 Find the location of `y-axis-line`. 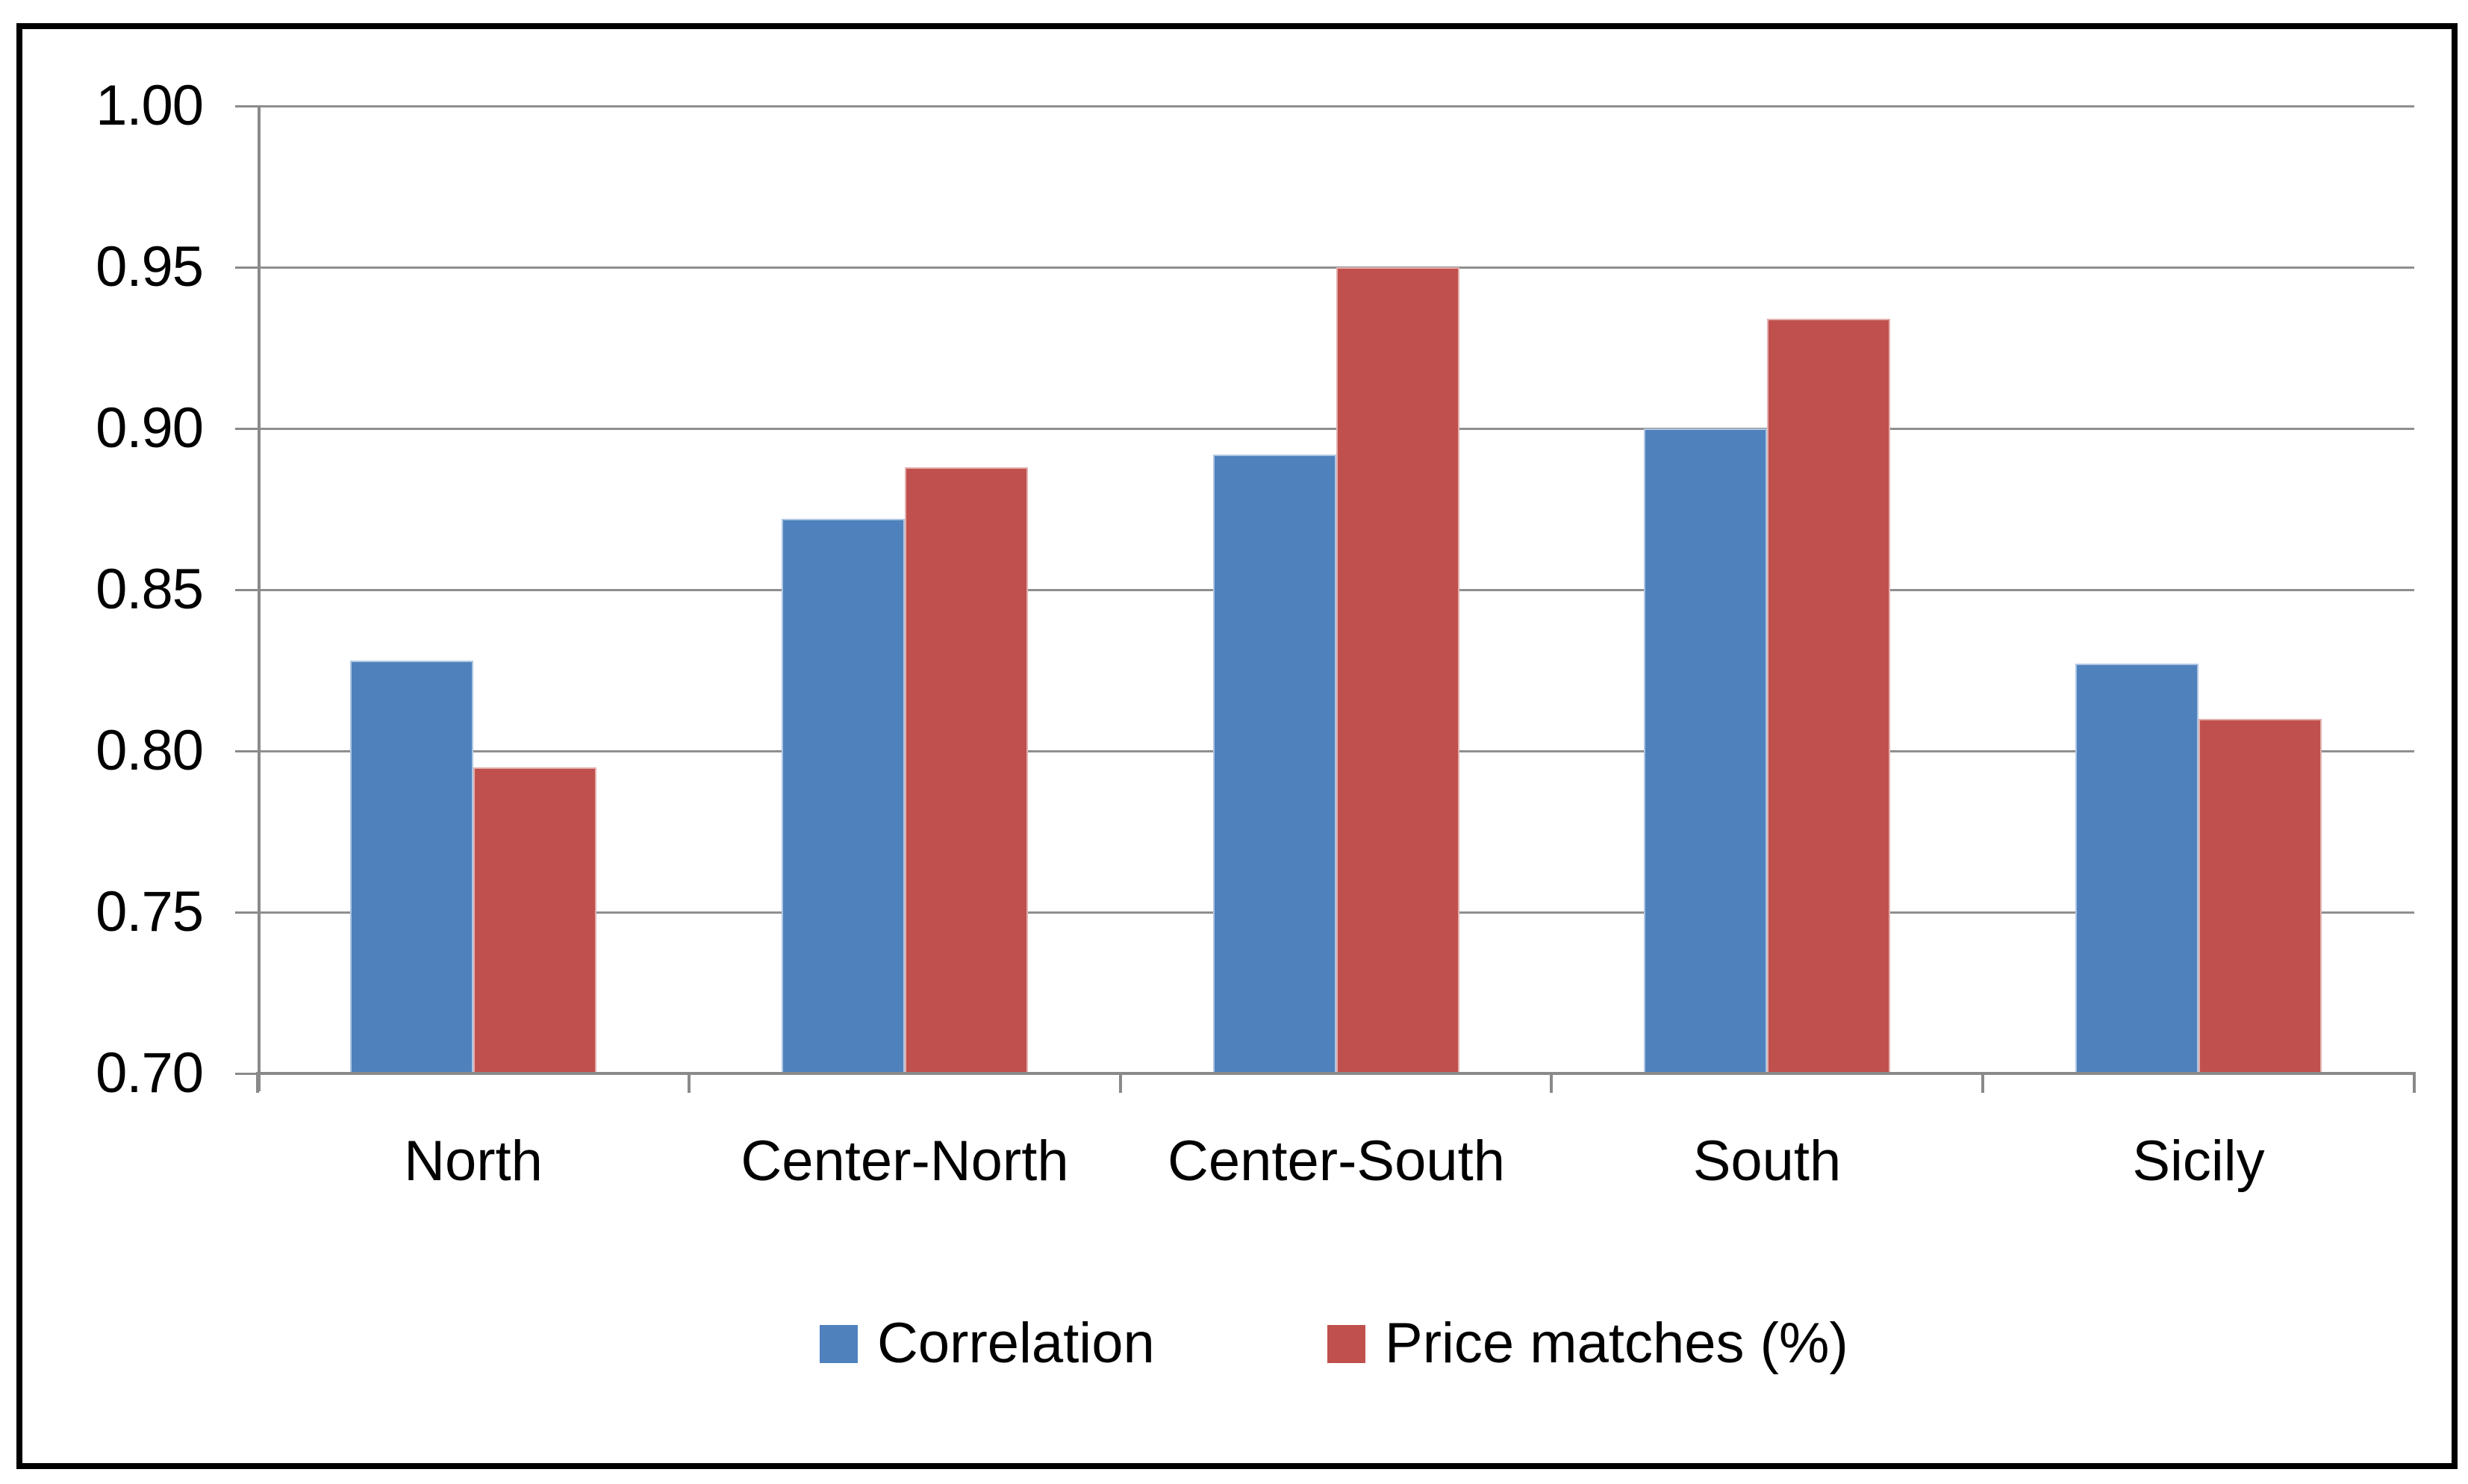

y-axis-line is located at coordinates (259, 598).